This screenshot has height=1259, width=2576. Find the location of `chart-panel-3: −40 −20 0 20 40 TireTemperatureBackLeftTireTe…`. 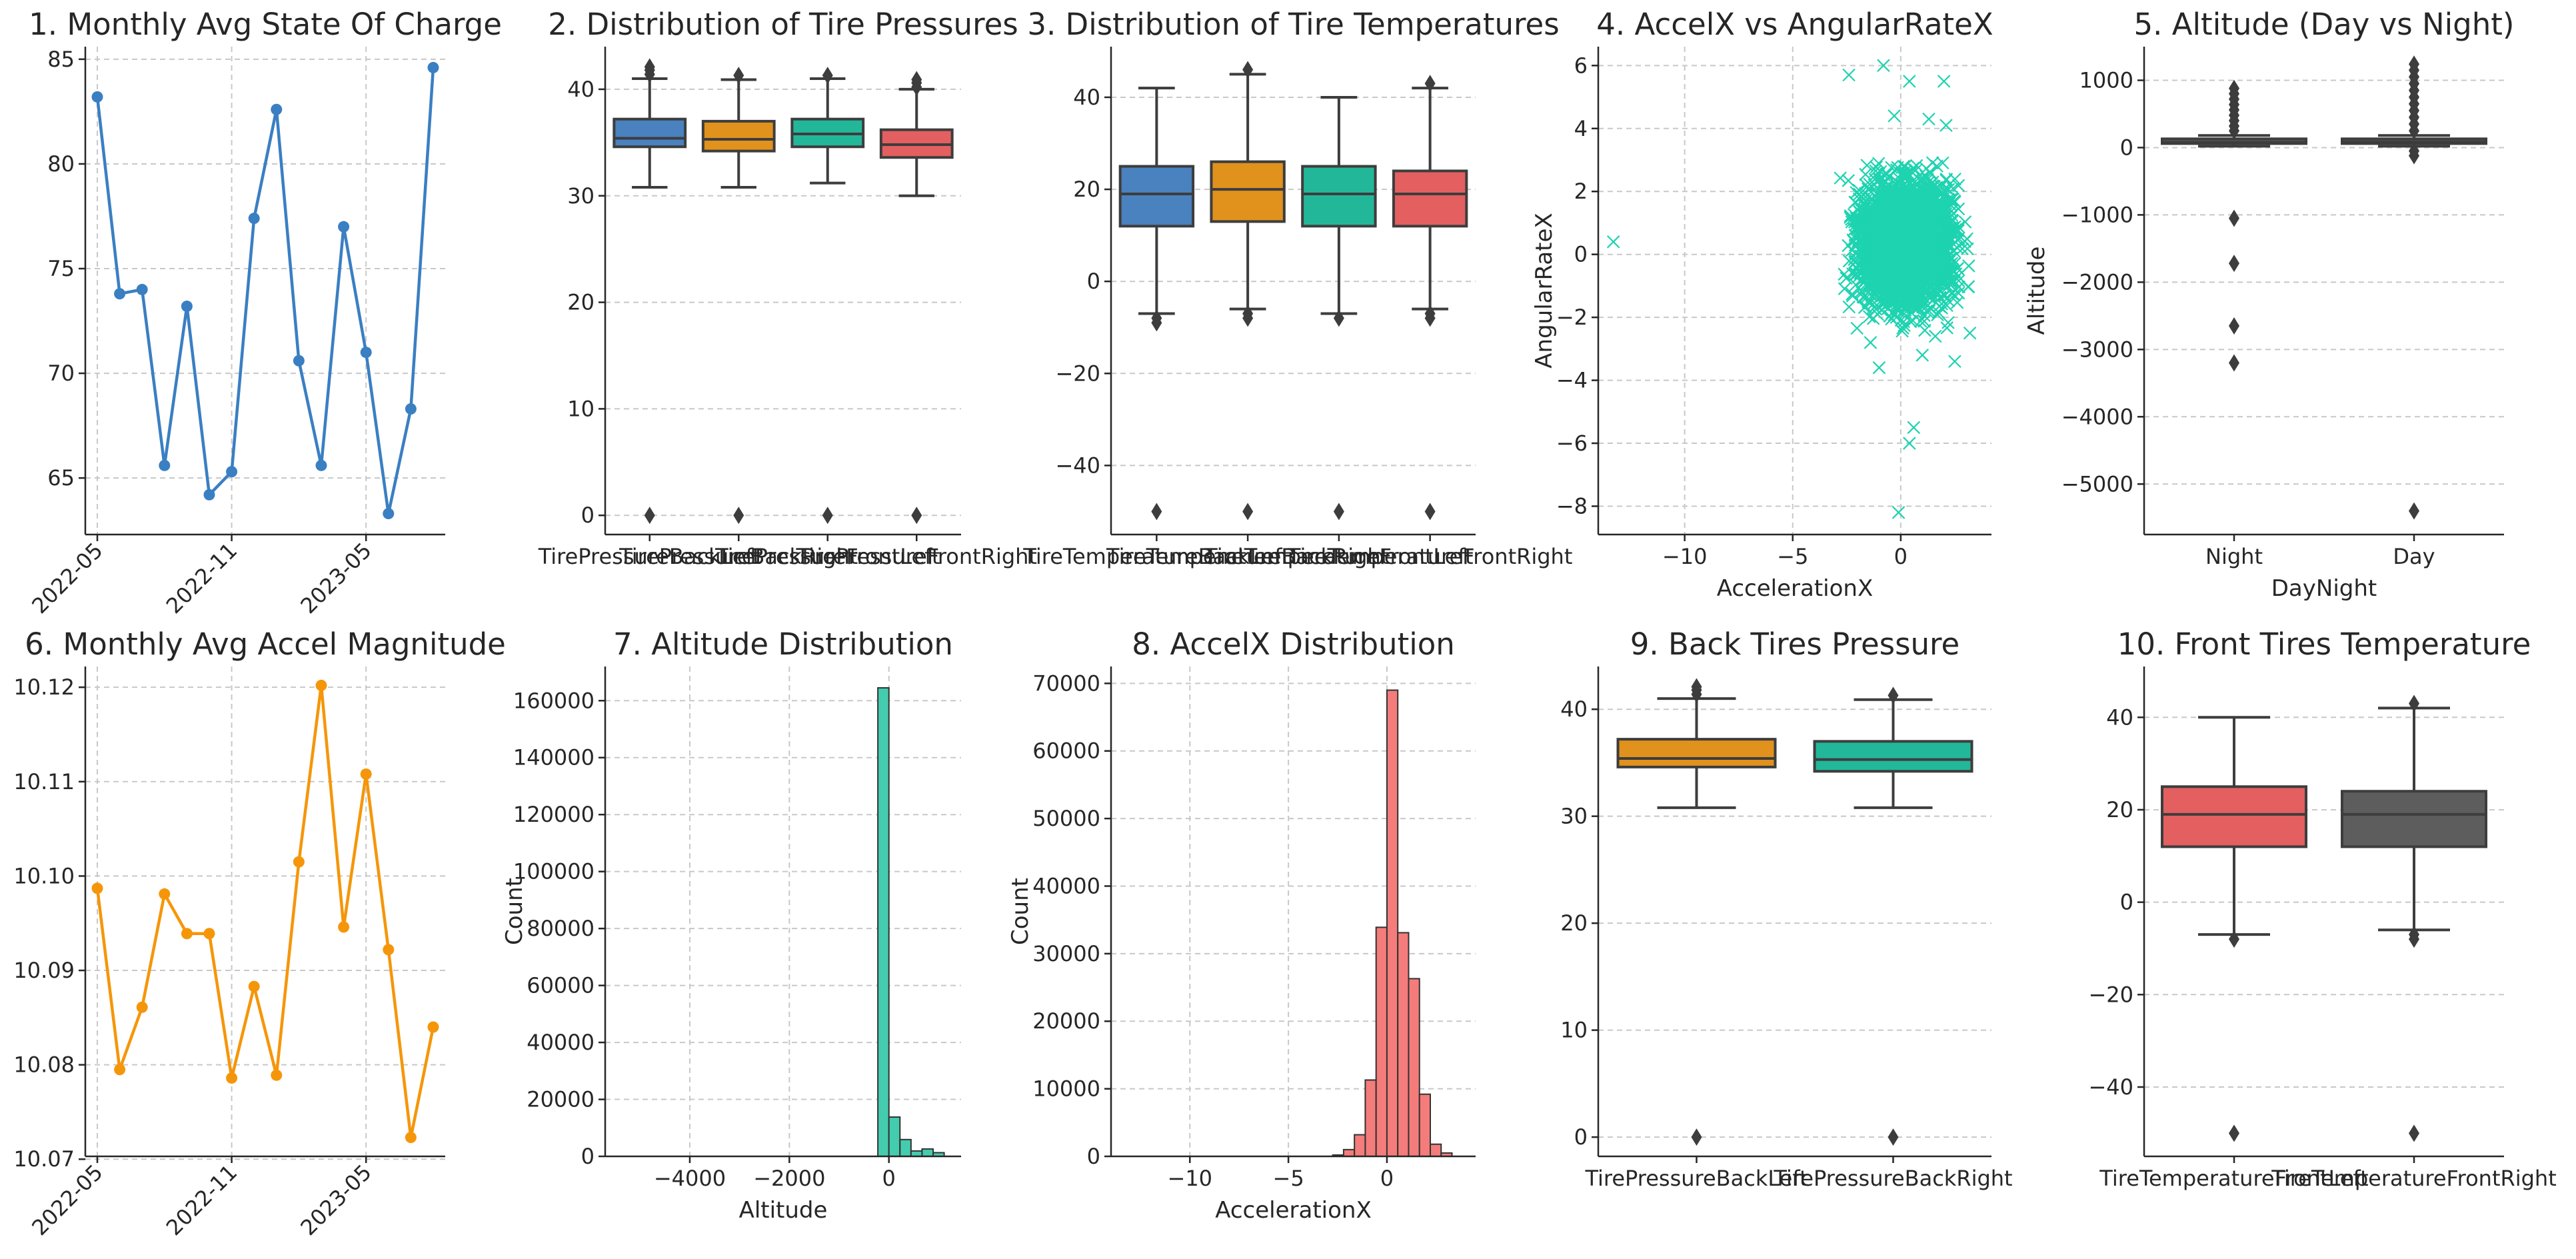

chart-panel-3: −40 −20 0 20 40 TireTemperatureBackLeftTireTe… is located at coordinates (1297, 288).